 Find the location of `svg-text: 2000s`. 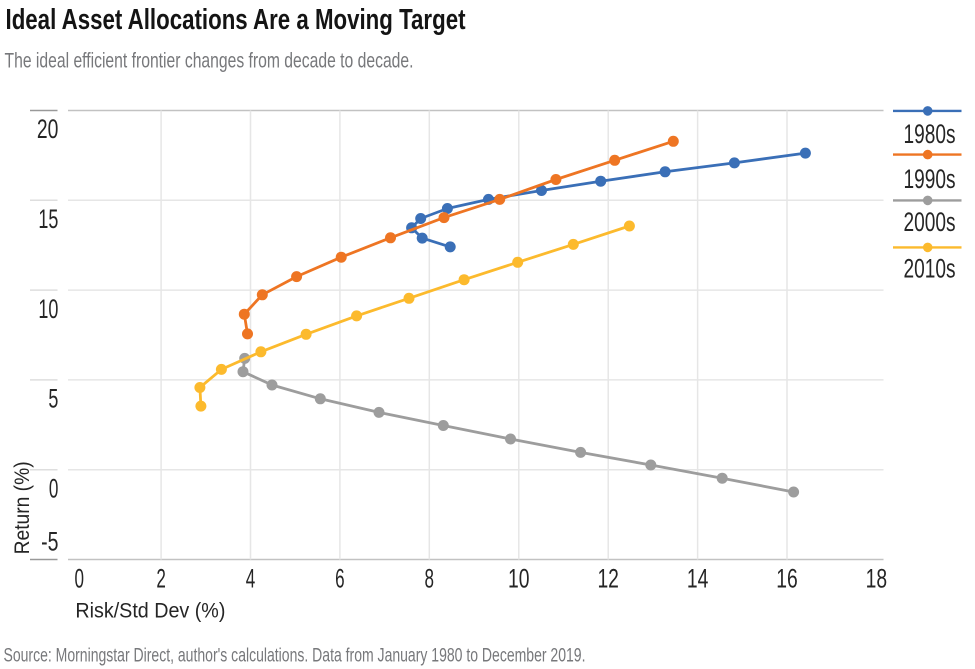

svg-text: 2000s is located at coordinates (930, 222).